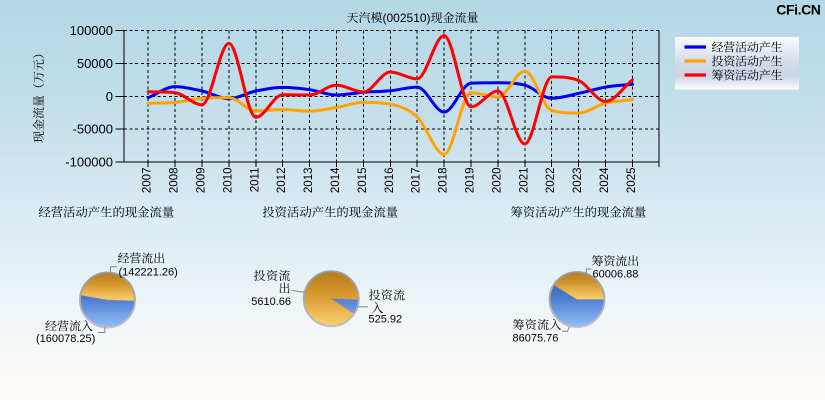  Describe the element at coordinates (798, 10) in the screenshot. I see `svg-text: CFi.CN` at that location.